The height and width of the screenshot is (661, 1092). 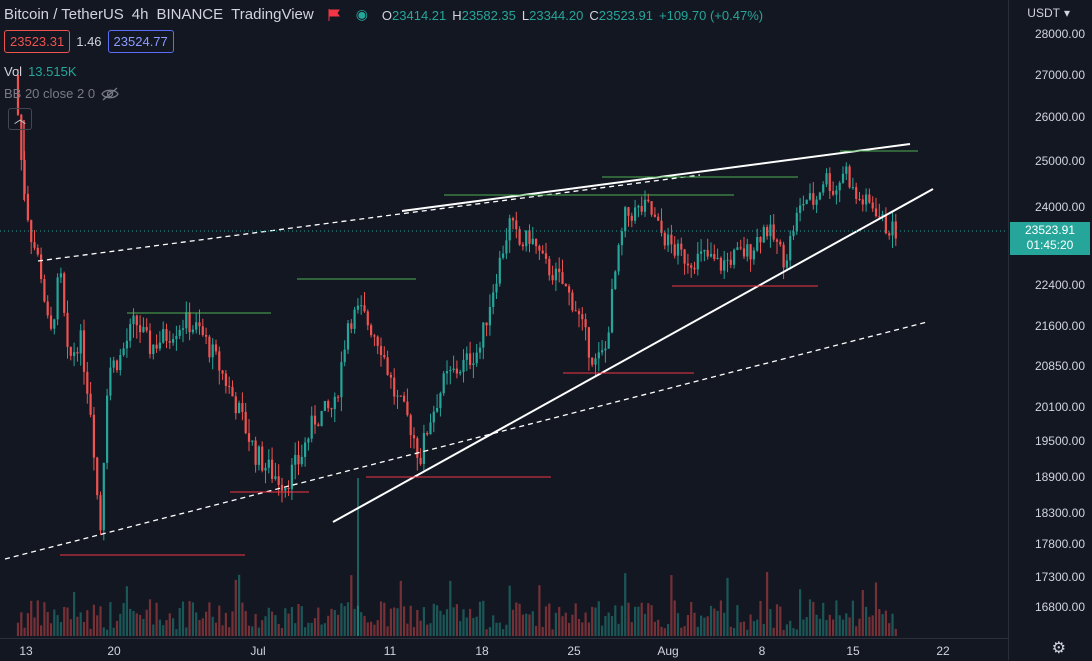 I want to click on currency-selector: USDT ▾, so click(x=1048, y=13).